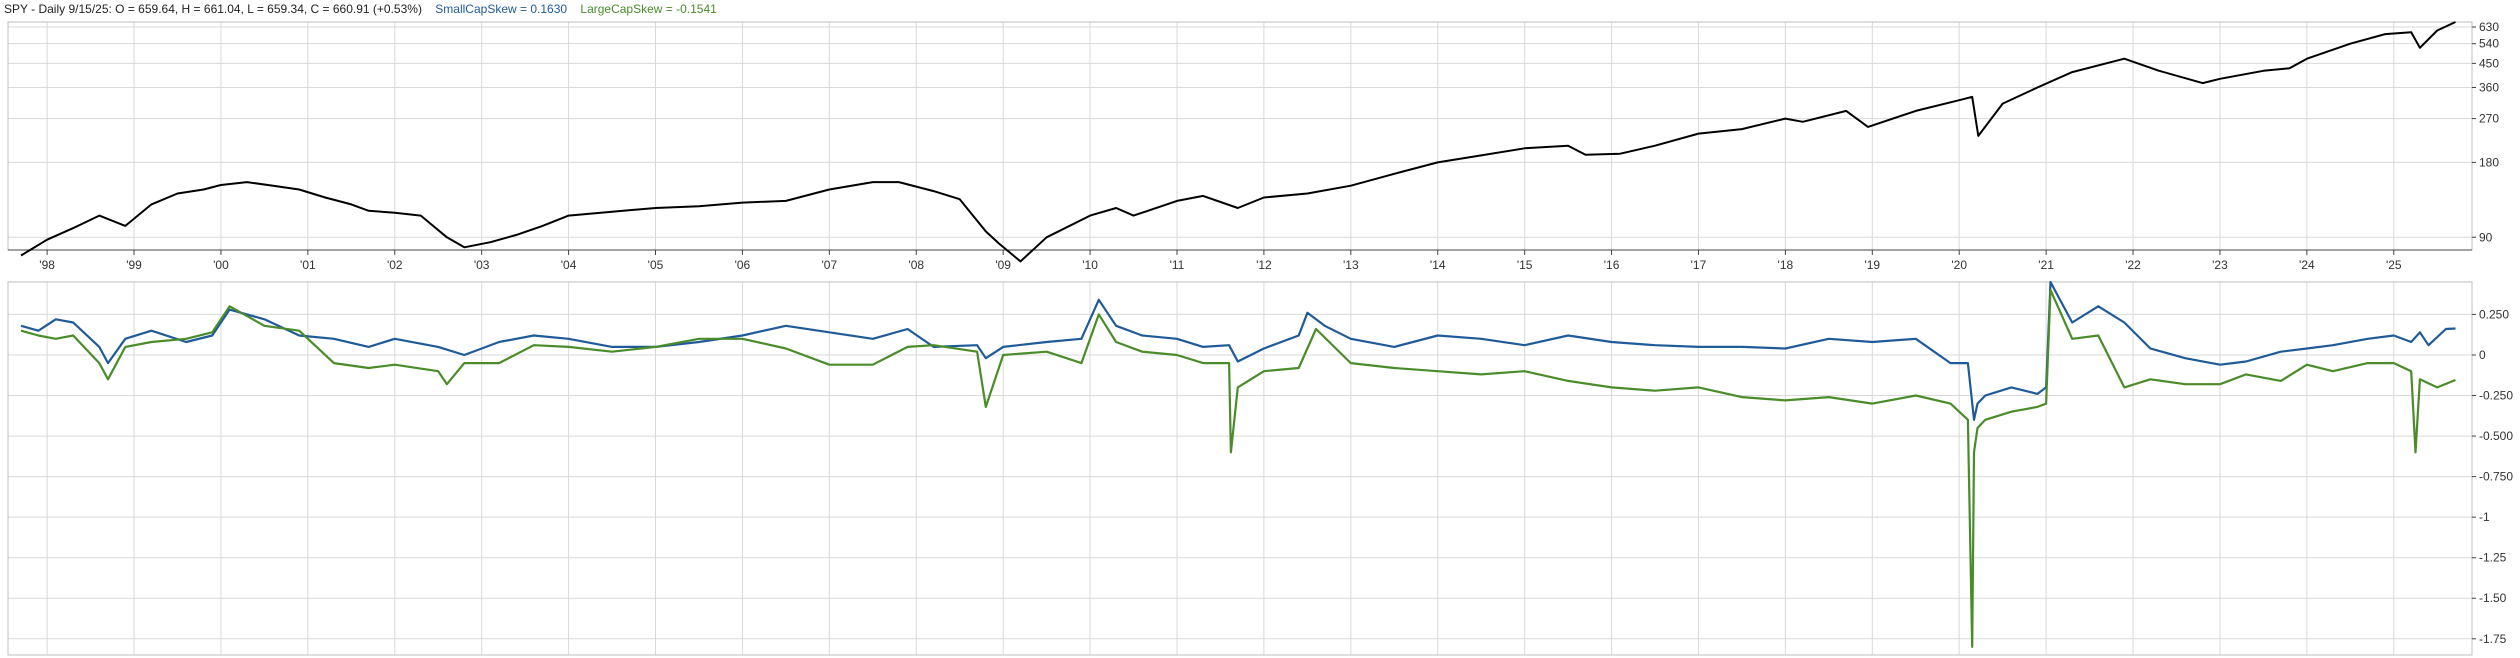 This screenshot has height=658, width=2520. I want to click on y-tick-label: 180, so click(2489, 162).